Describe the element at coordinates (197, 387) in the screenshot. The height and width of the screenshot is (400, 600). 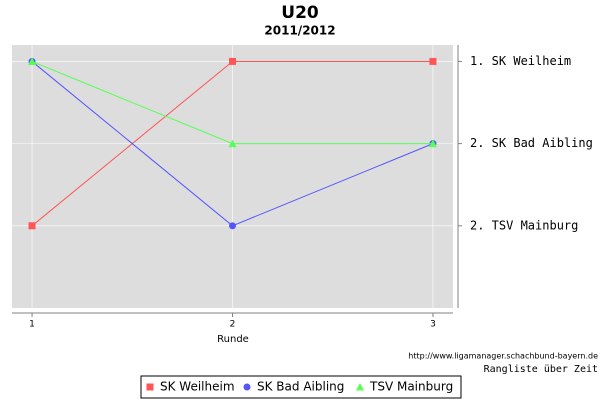
I see `legend-label: SK Weilheim` at that location.